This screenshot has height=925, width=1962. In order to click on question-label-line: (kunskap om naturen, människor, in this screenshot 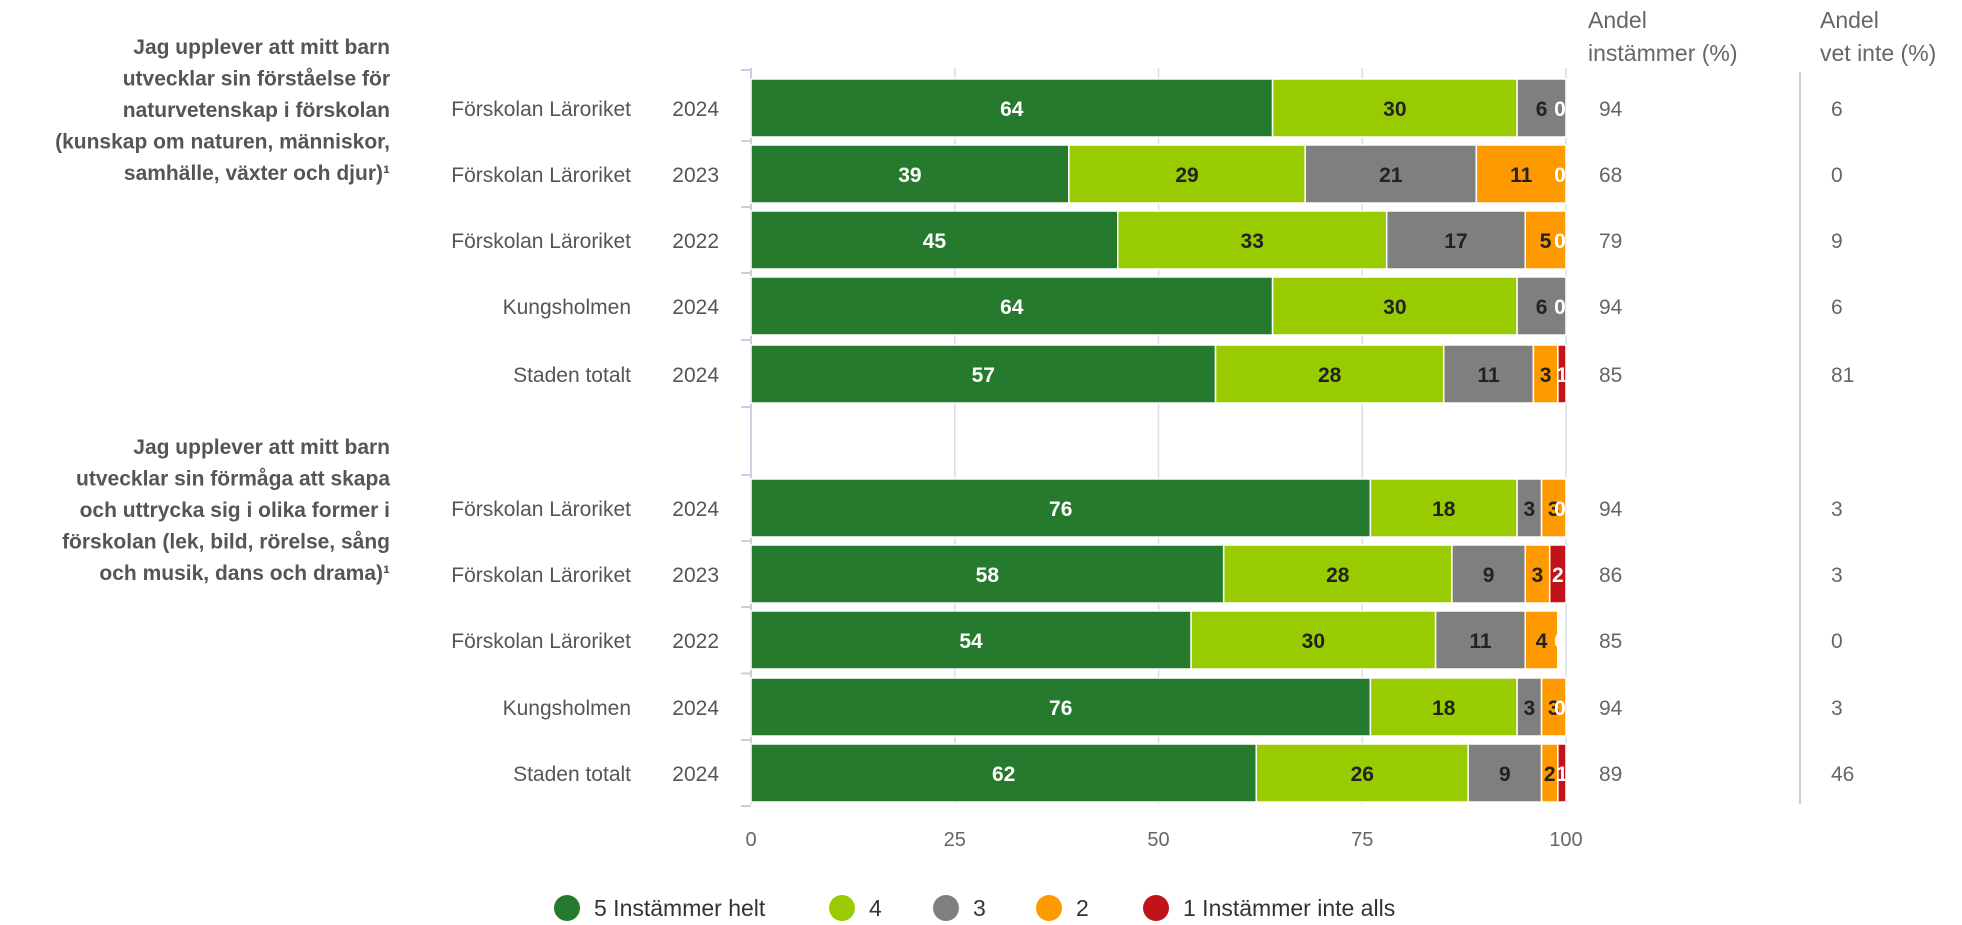, I will do `click(222, 142)`.